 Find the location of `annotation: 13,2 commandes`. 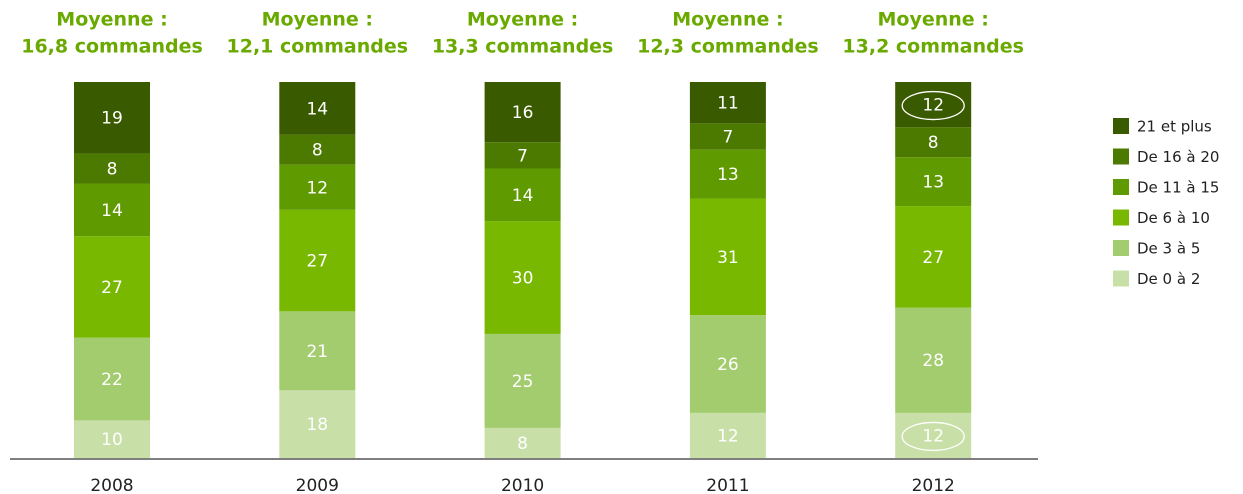

annotation: 13,2 commandes is located at coordinates (933, 47).